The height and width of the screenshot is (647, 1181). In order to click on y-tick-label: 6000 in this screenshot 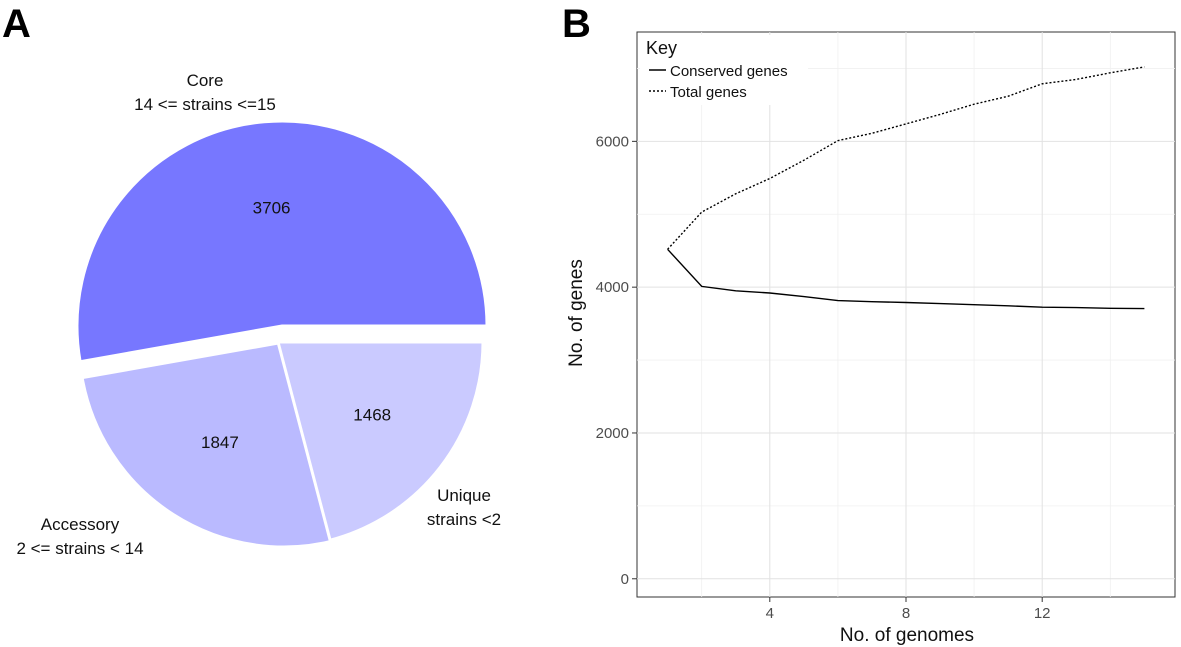, I will do `click(612, 141)`.